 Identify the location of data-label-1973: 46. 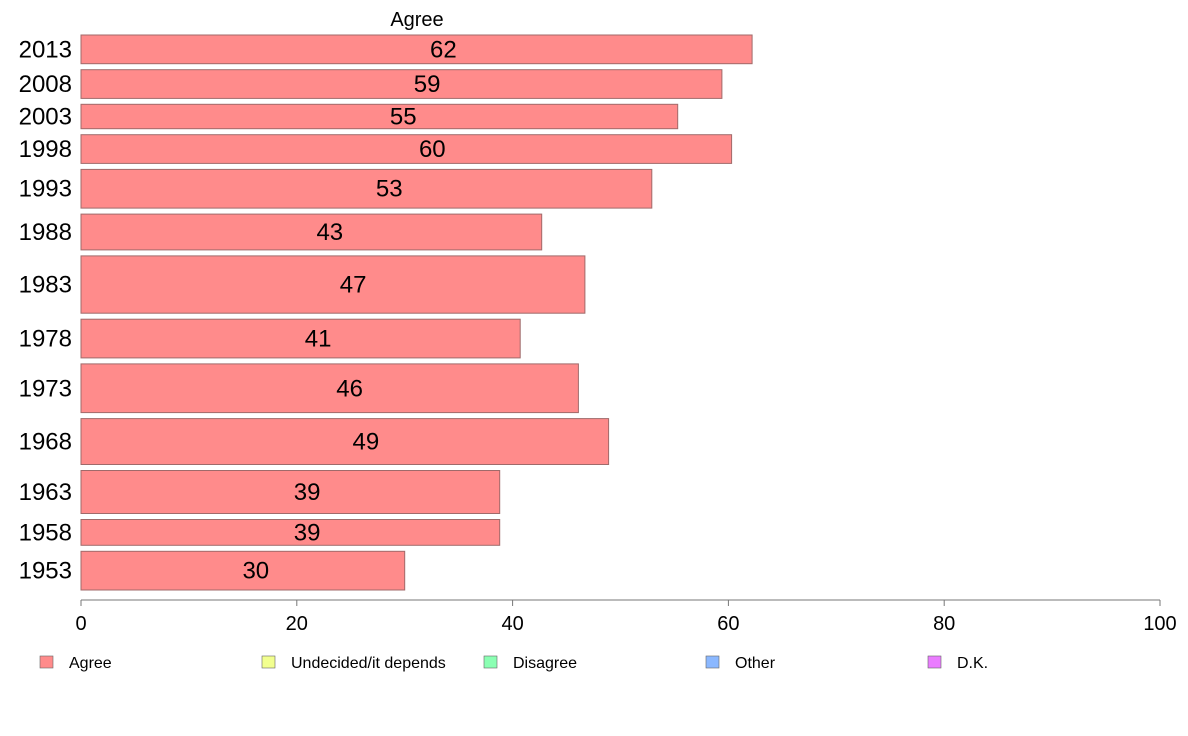
(349, 388).